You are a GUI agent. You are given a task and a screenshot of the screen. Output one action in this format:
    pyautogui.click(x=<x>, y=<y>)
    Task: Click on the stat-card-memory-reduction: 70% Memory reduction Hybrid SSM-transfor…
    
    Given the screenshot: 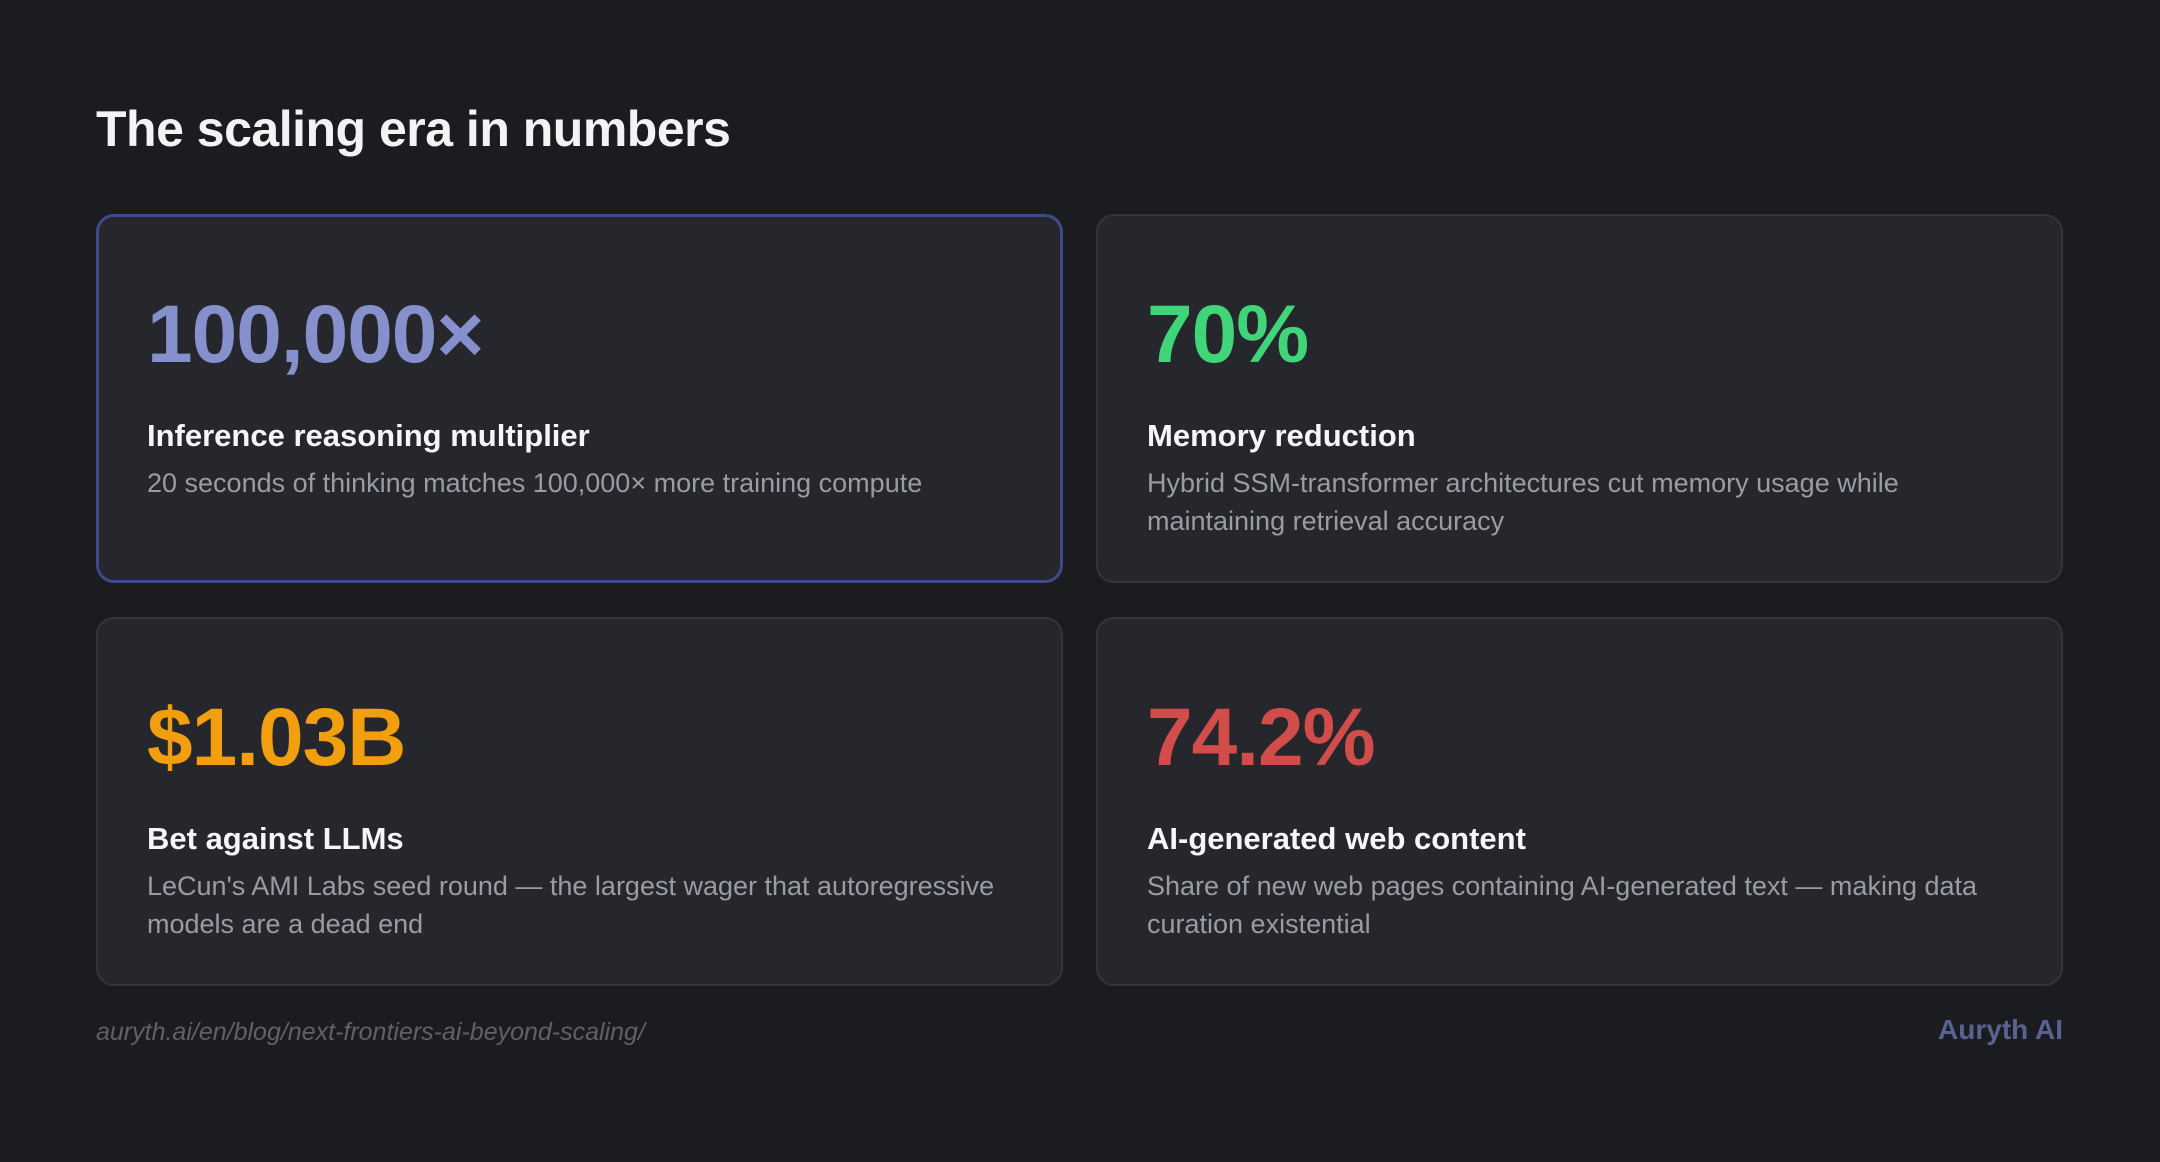 What is the action you would take?
    pyautogui.click(x=1579, y=398)
    